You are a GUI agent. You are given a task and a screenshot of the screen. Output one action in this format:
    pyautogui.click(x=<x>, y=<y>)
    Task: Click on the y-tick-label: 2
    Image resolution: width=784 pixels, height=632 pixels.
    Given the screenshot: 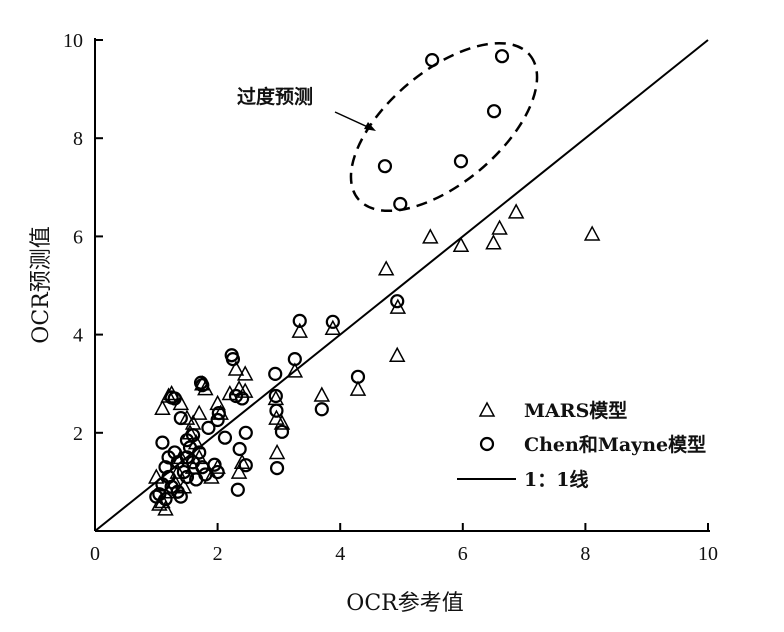 What is the action you would take?
    pyautogui.click(x=78, y=434)
    